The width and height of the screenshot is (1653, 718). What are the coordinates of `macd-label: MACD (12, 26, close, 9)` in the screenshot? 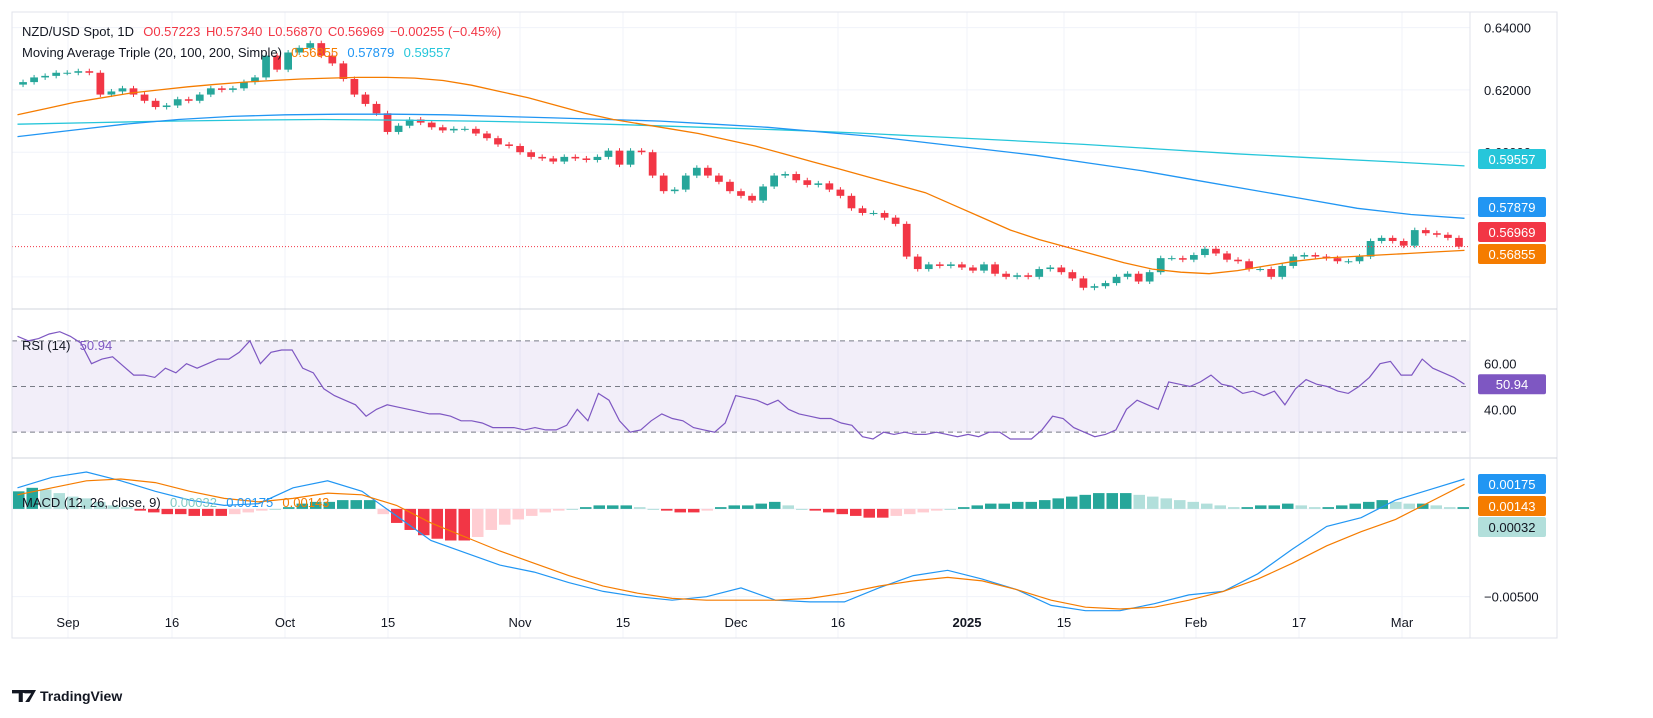 It's located at (91, 502).